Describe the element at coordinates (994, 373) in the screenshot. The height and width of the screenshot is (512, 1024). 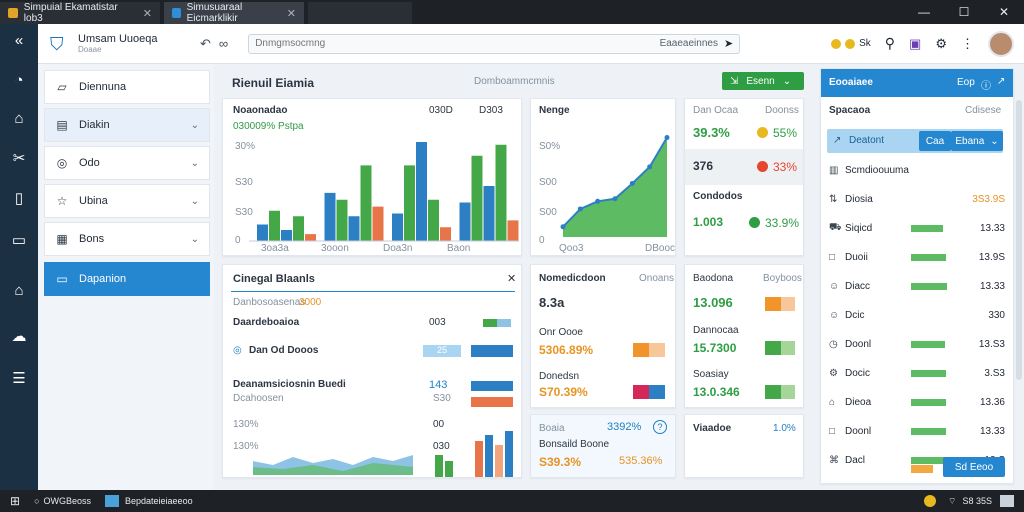
I see `list-item-value: 3.S3` at that location.